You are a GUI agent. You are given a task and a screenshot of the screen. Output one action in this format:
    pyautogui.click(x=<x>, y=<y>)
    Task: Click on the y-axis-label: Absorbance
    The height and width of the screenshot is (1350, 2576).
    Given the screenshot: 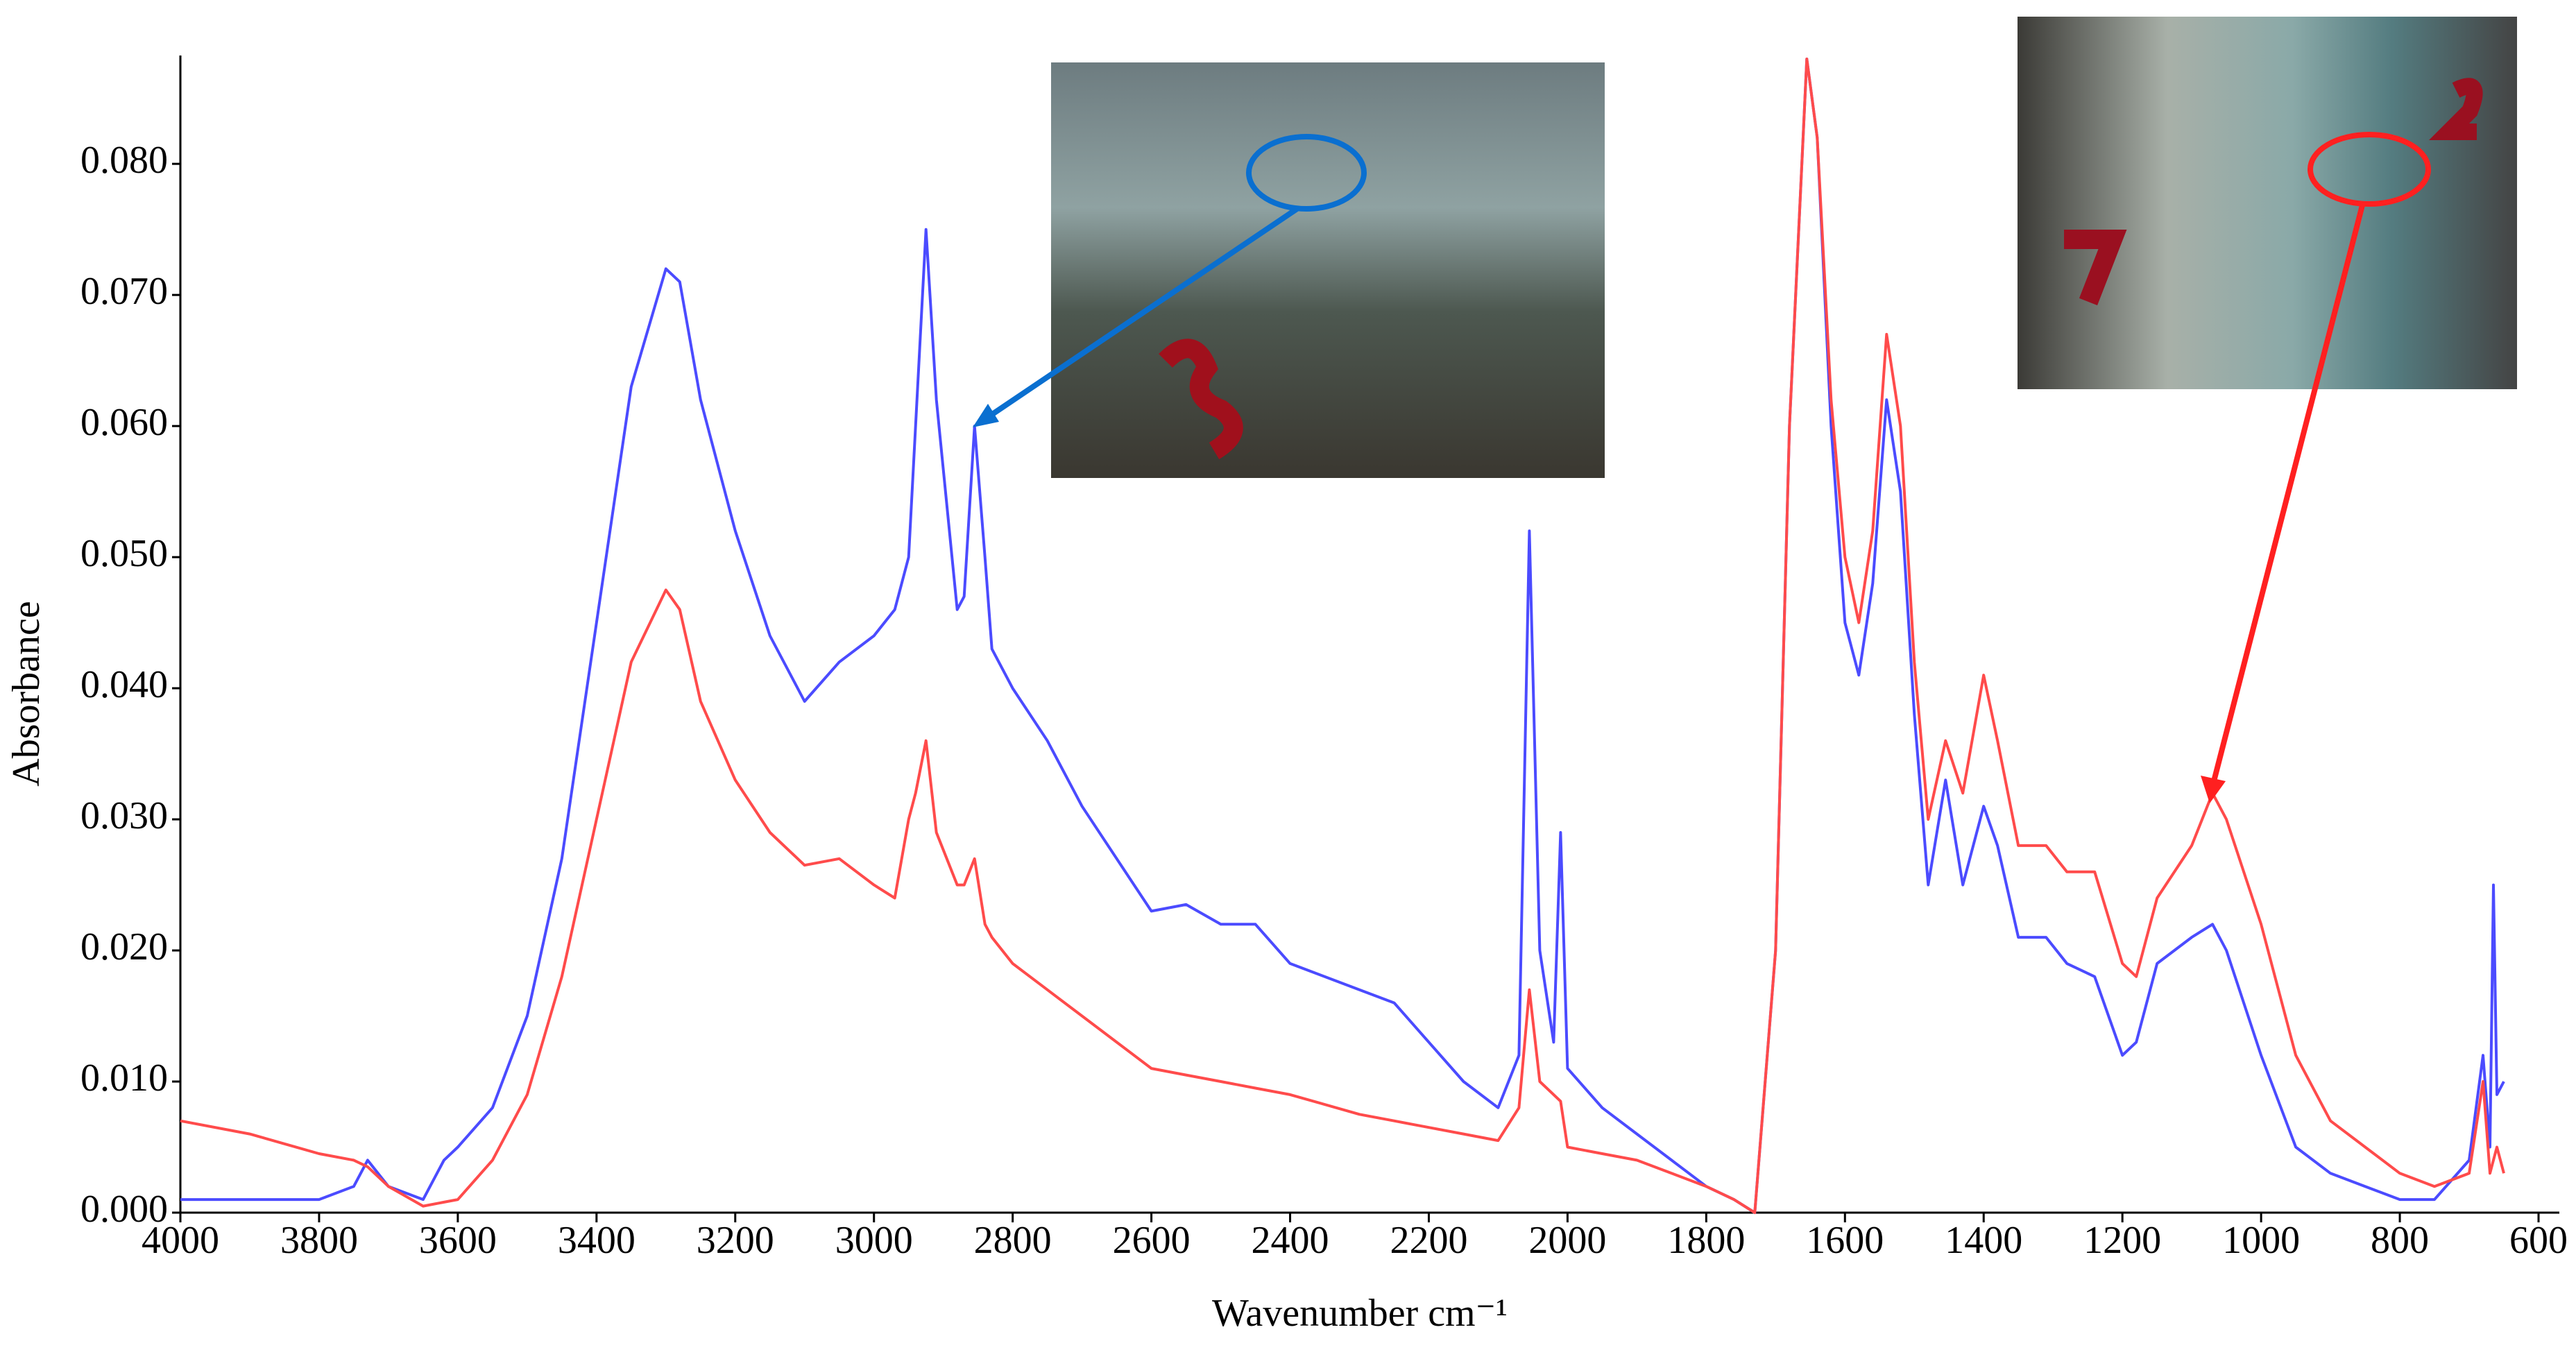 What is the action you would take?
    pyautogui.click(x=26, y=693)
    